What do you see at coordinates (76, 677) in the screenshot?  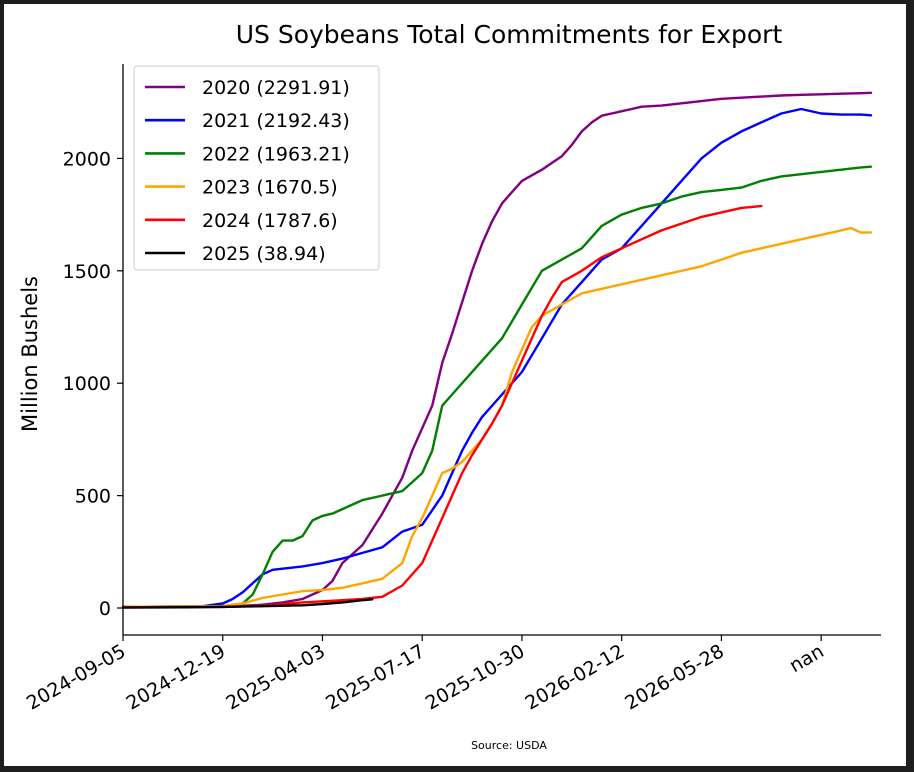 I see `x-tick-label: 2024-09-05` at bounding box center [76, 677].